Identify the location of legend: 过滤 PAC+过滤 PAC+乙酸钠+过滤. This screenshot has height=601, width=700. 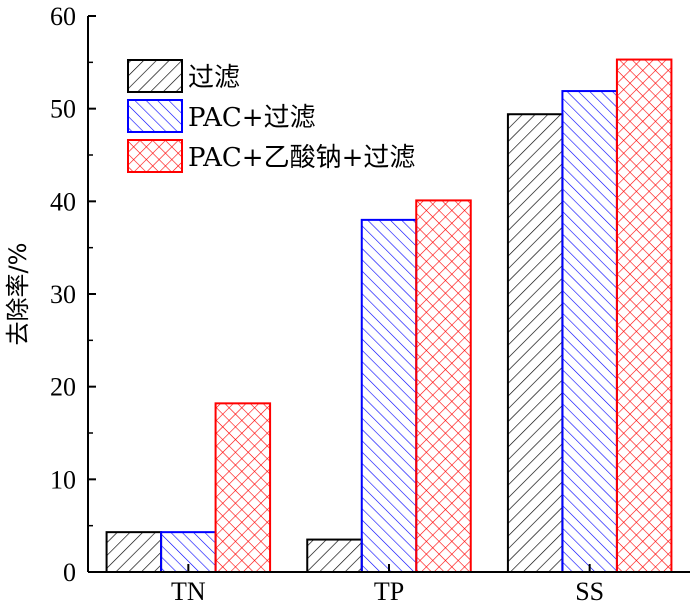
(271, 116).